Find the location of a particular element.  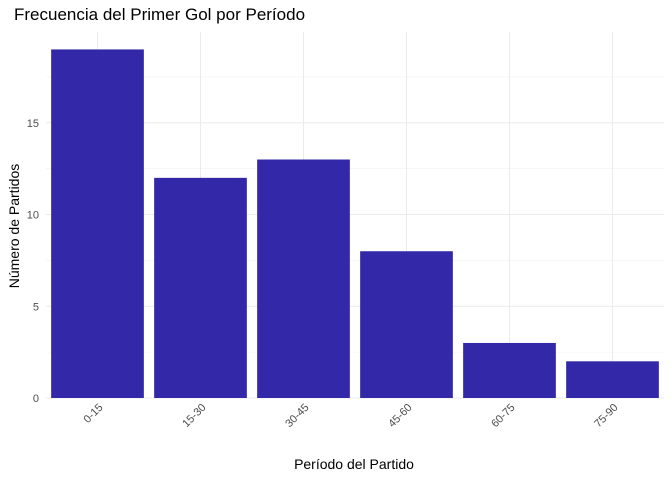

y-tick-label: 10 is located at coordinates (33, 216).